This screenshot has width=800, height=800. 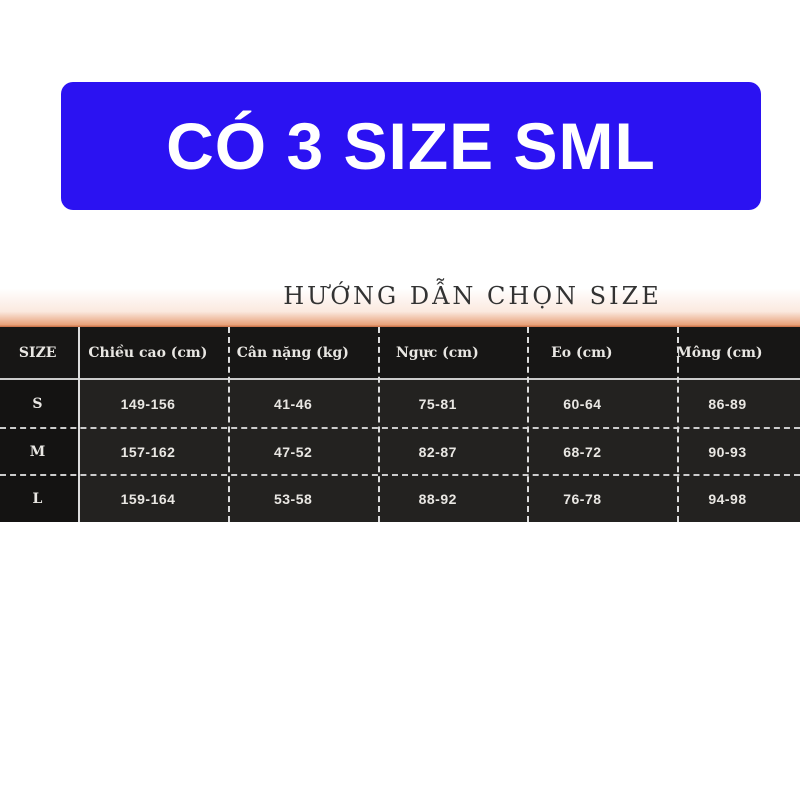 I want to click on header-divider, so click(x=400, y=379).